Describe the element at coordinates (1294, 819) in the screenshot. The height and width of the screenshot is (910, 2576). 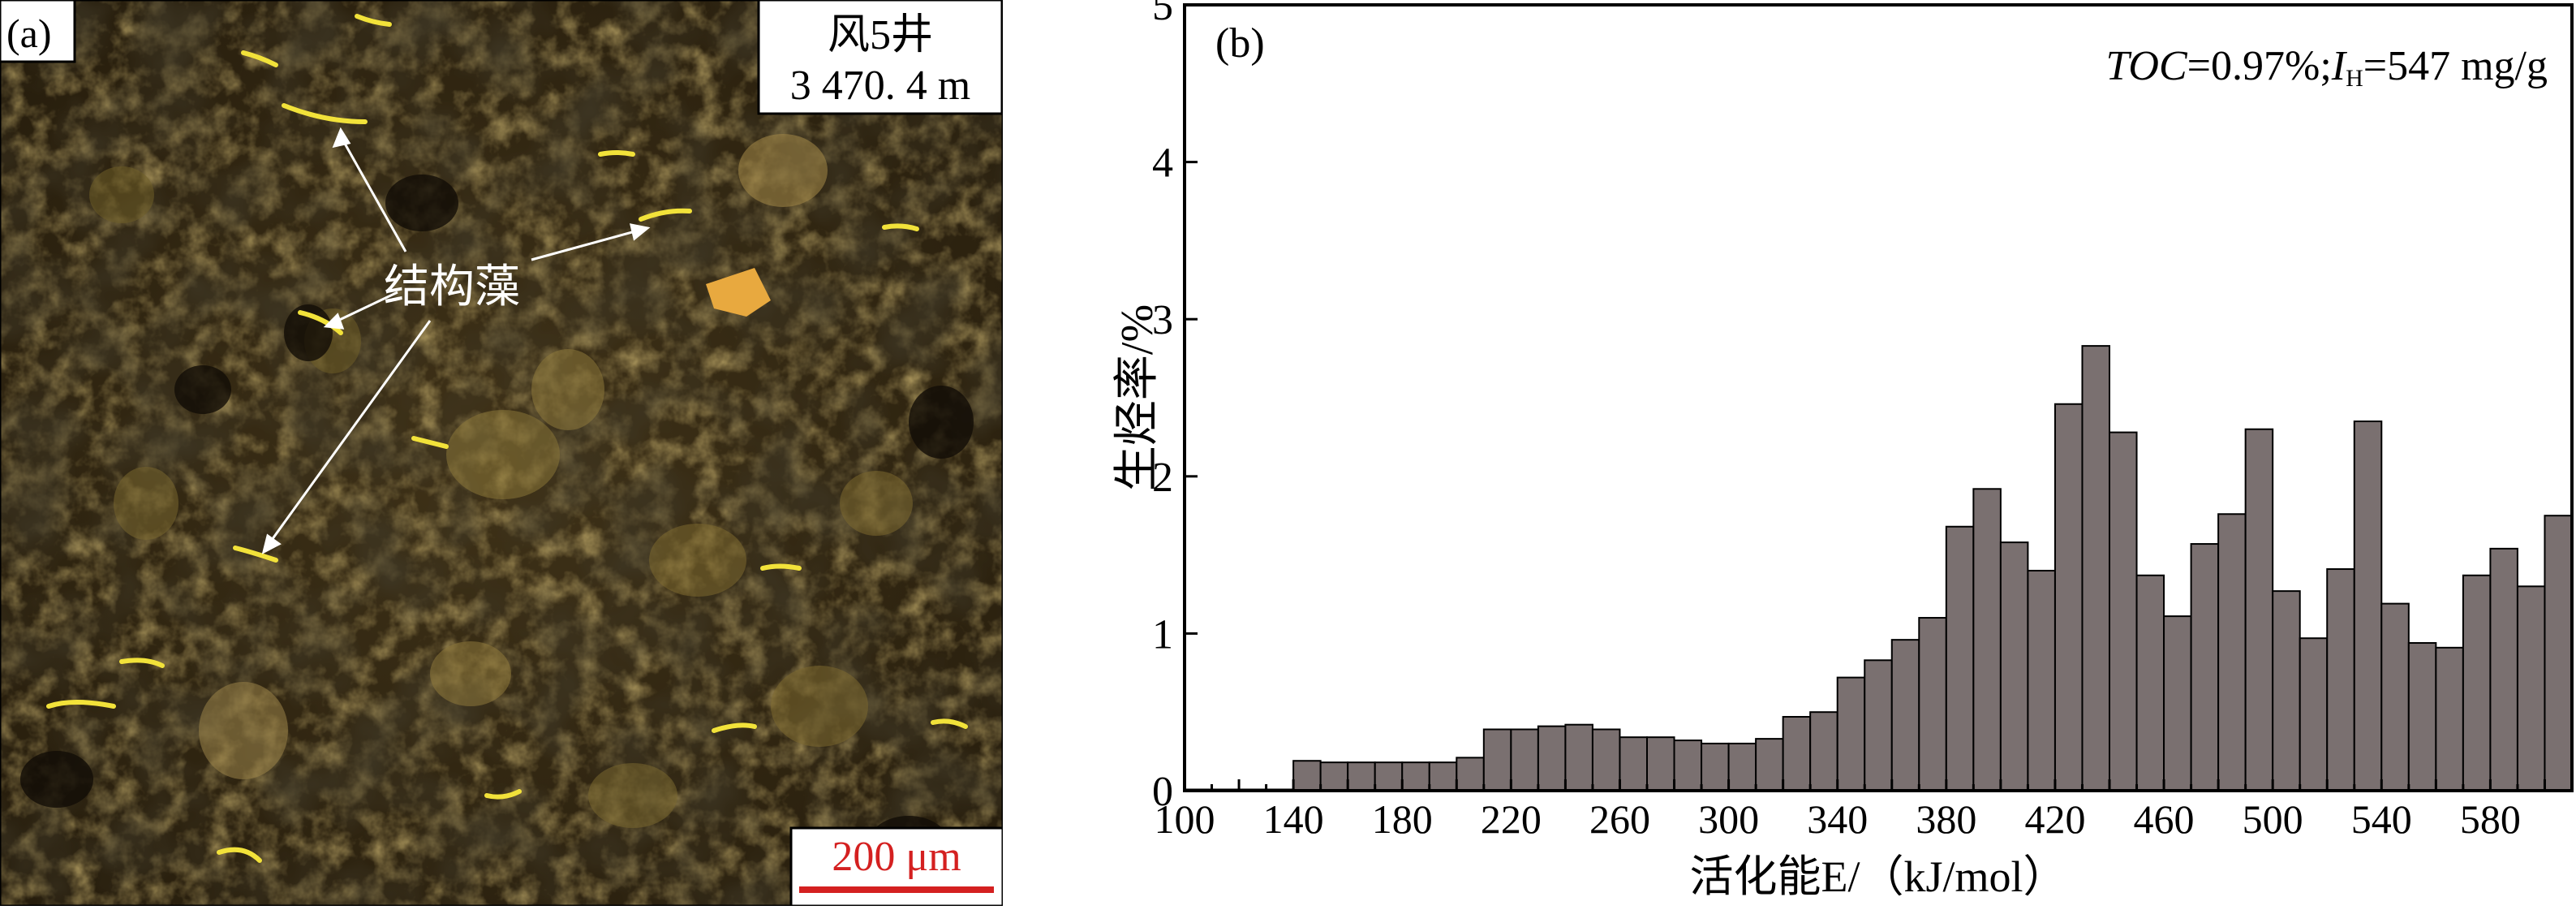
I see `x-tick-label: 140` at that location.